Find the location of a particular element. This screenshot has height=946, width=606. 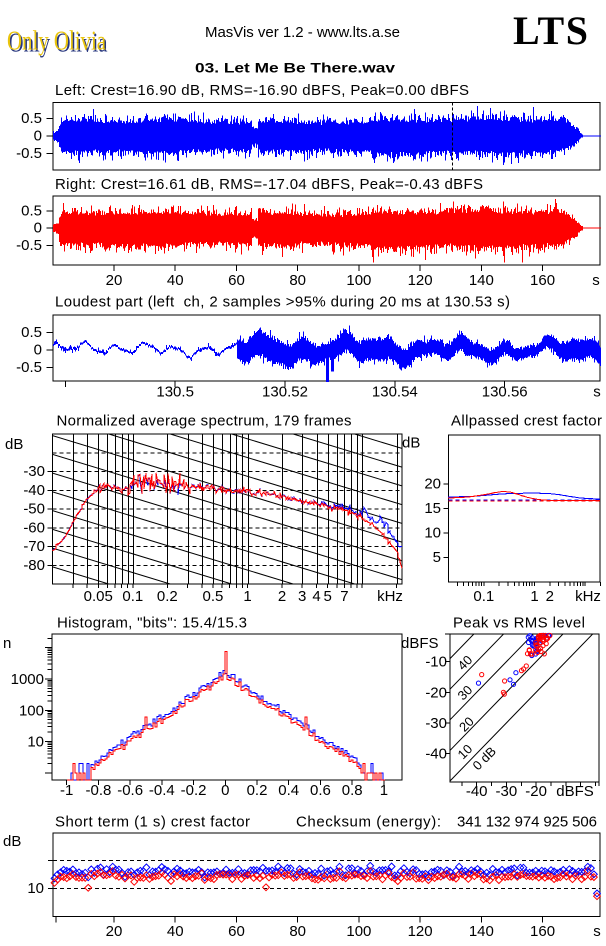

svg-text: -50 is located at coordinates (34, 509).